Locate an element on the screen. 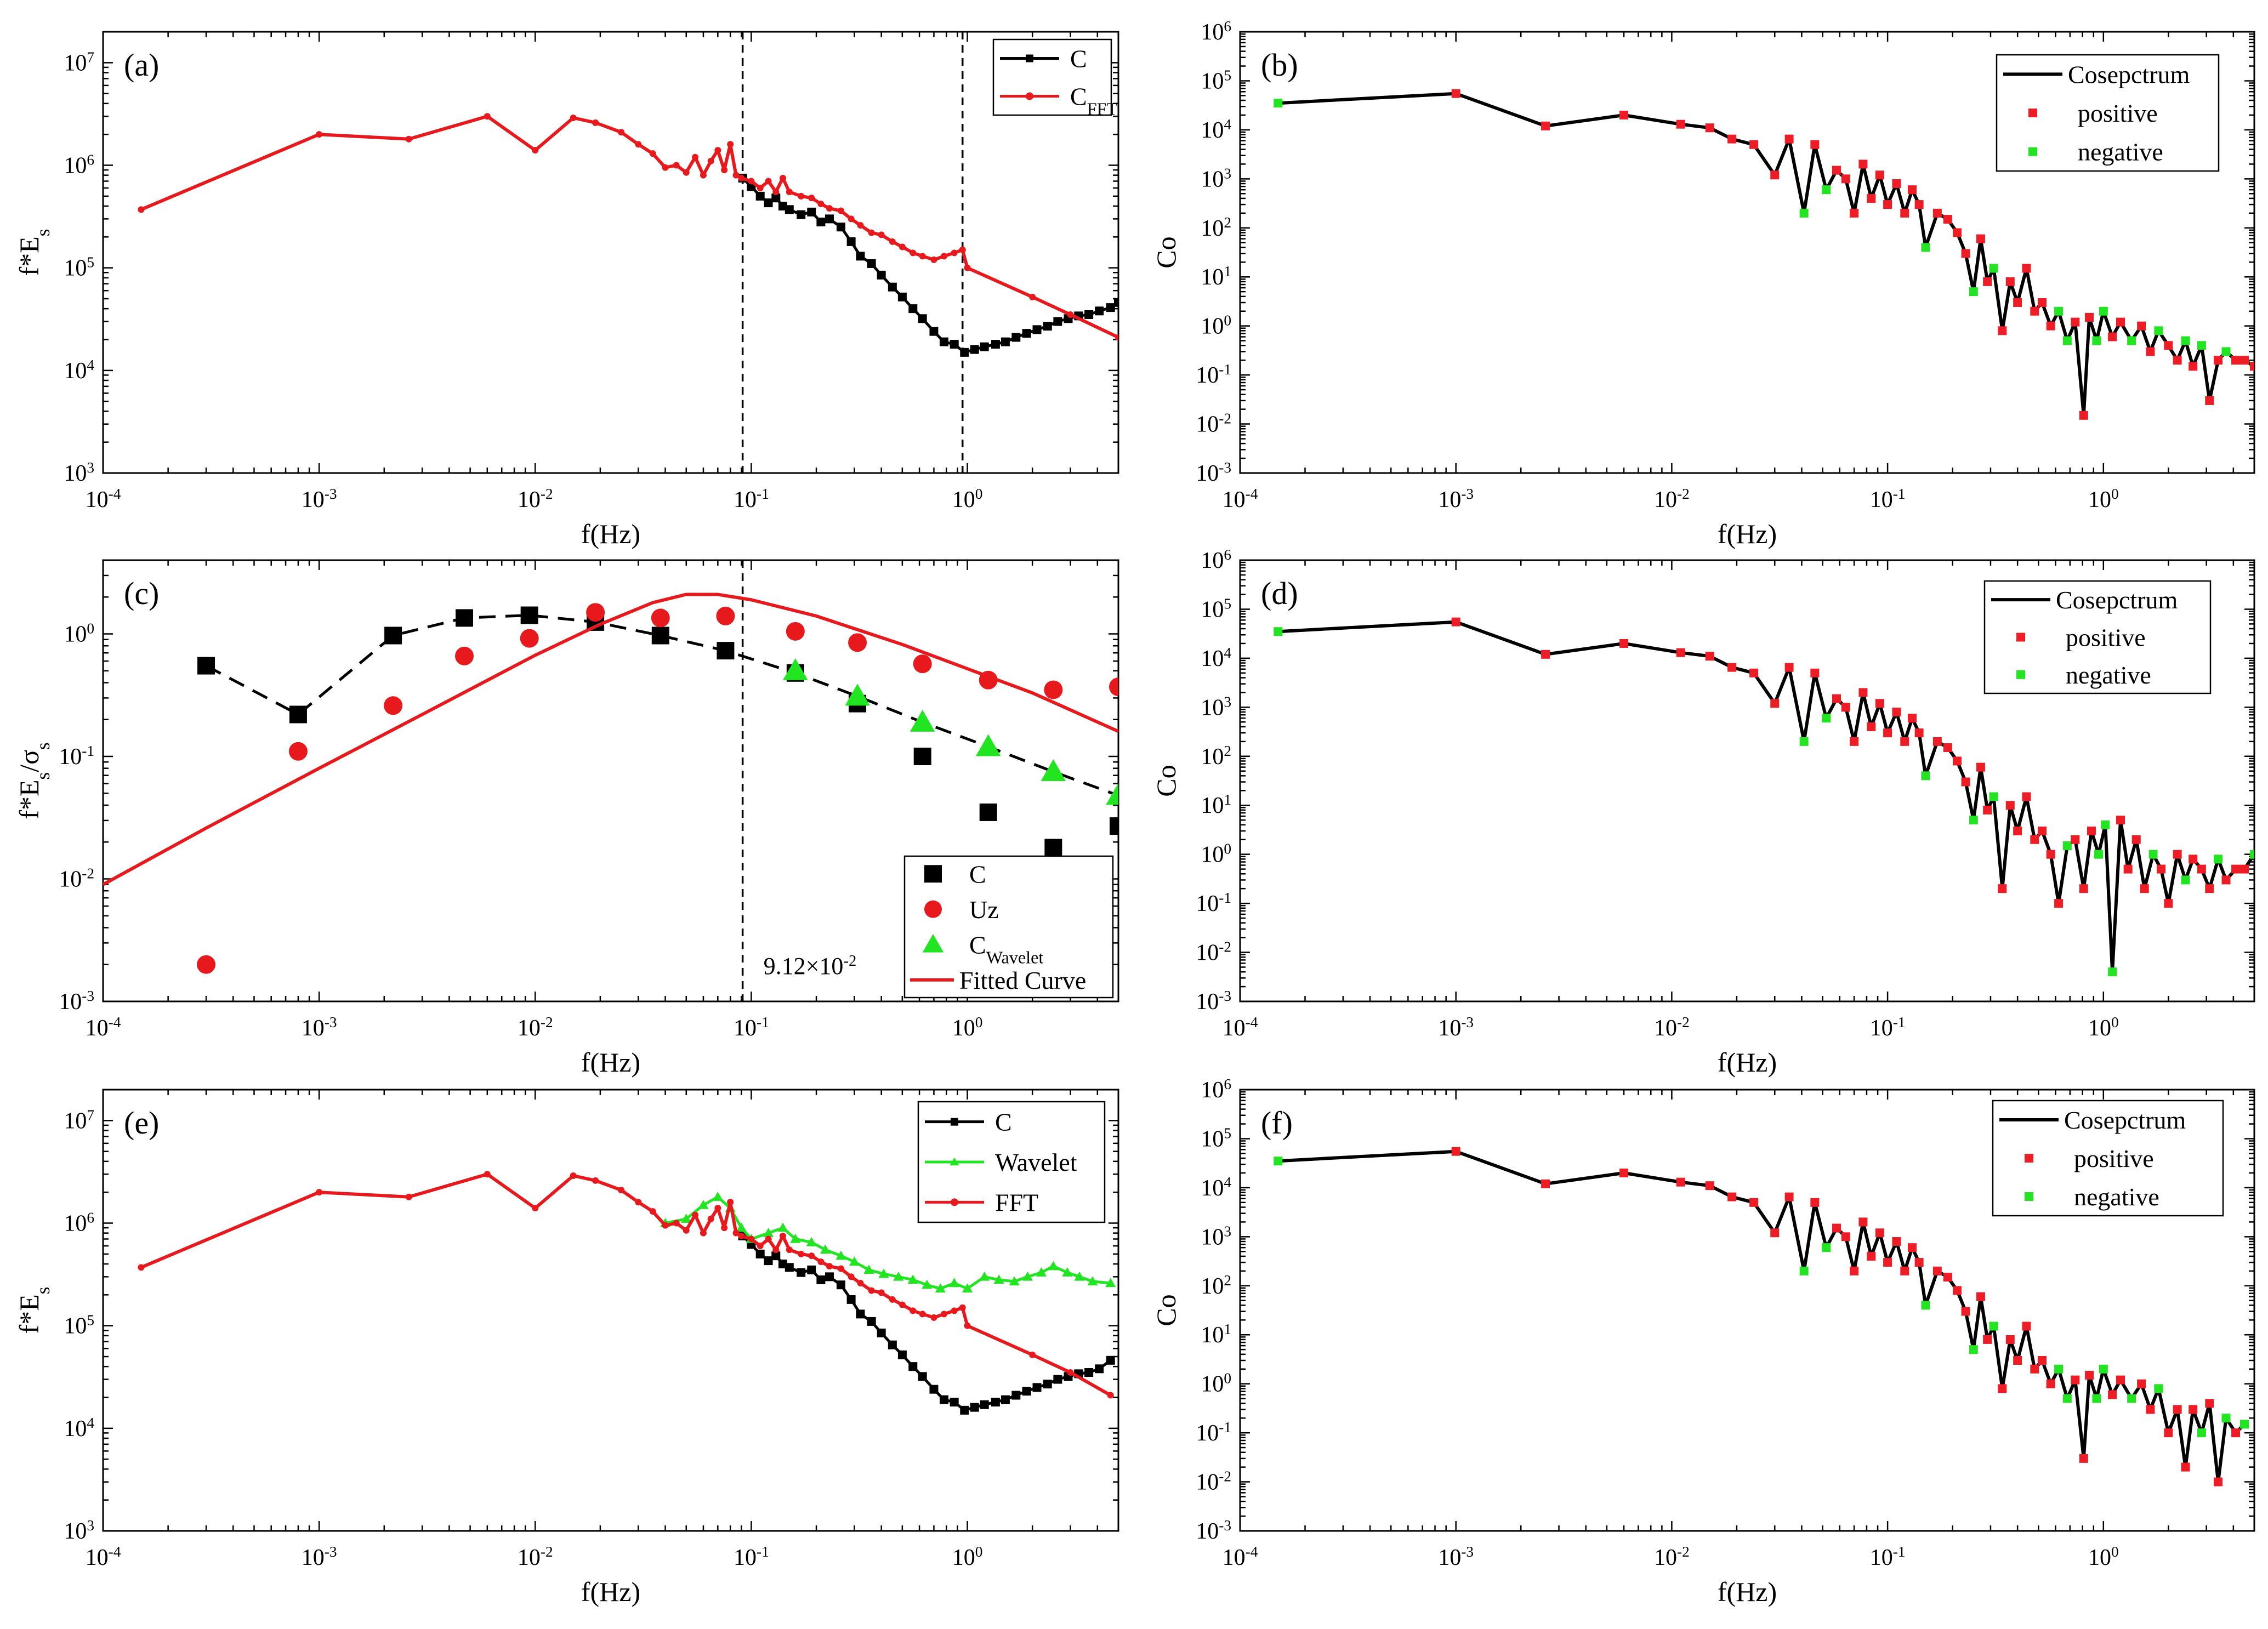  y-tick-label: 10⁻³ is located at coordinates (1213, 1001).